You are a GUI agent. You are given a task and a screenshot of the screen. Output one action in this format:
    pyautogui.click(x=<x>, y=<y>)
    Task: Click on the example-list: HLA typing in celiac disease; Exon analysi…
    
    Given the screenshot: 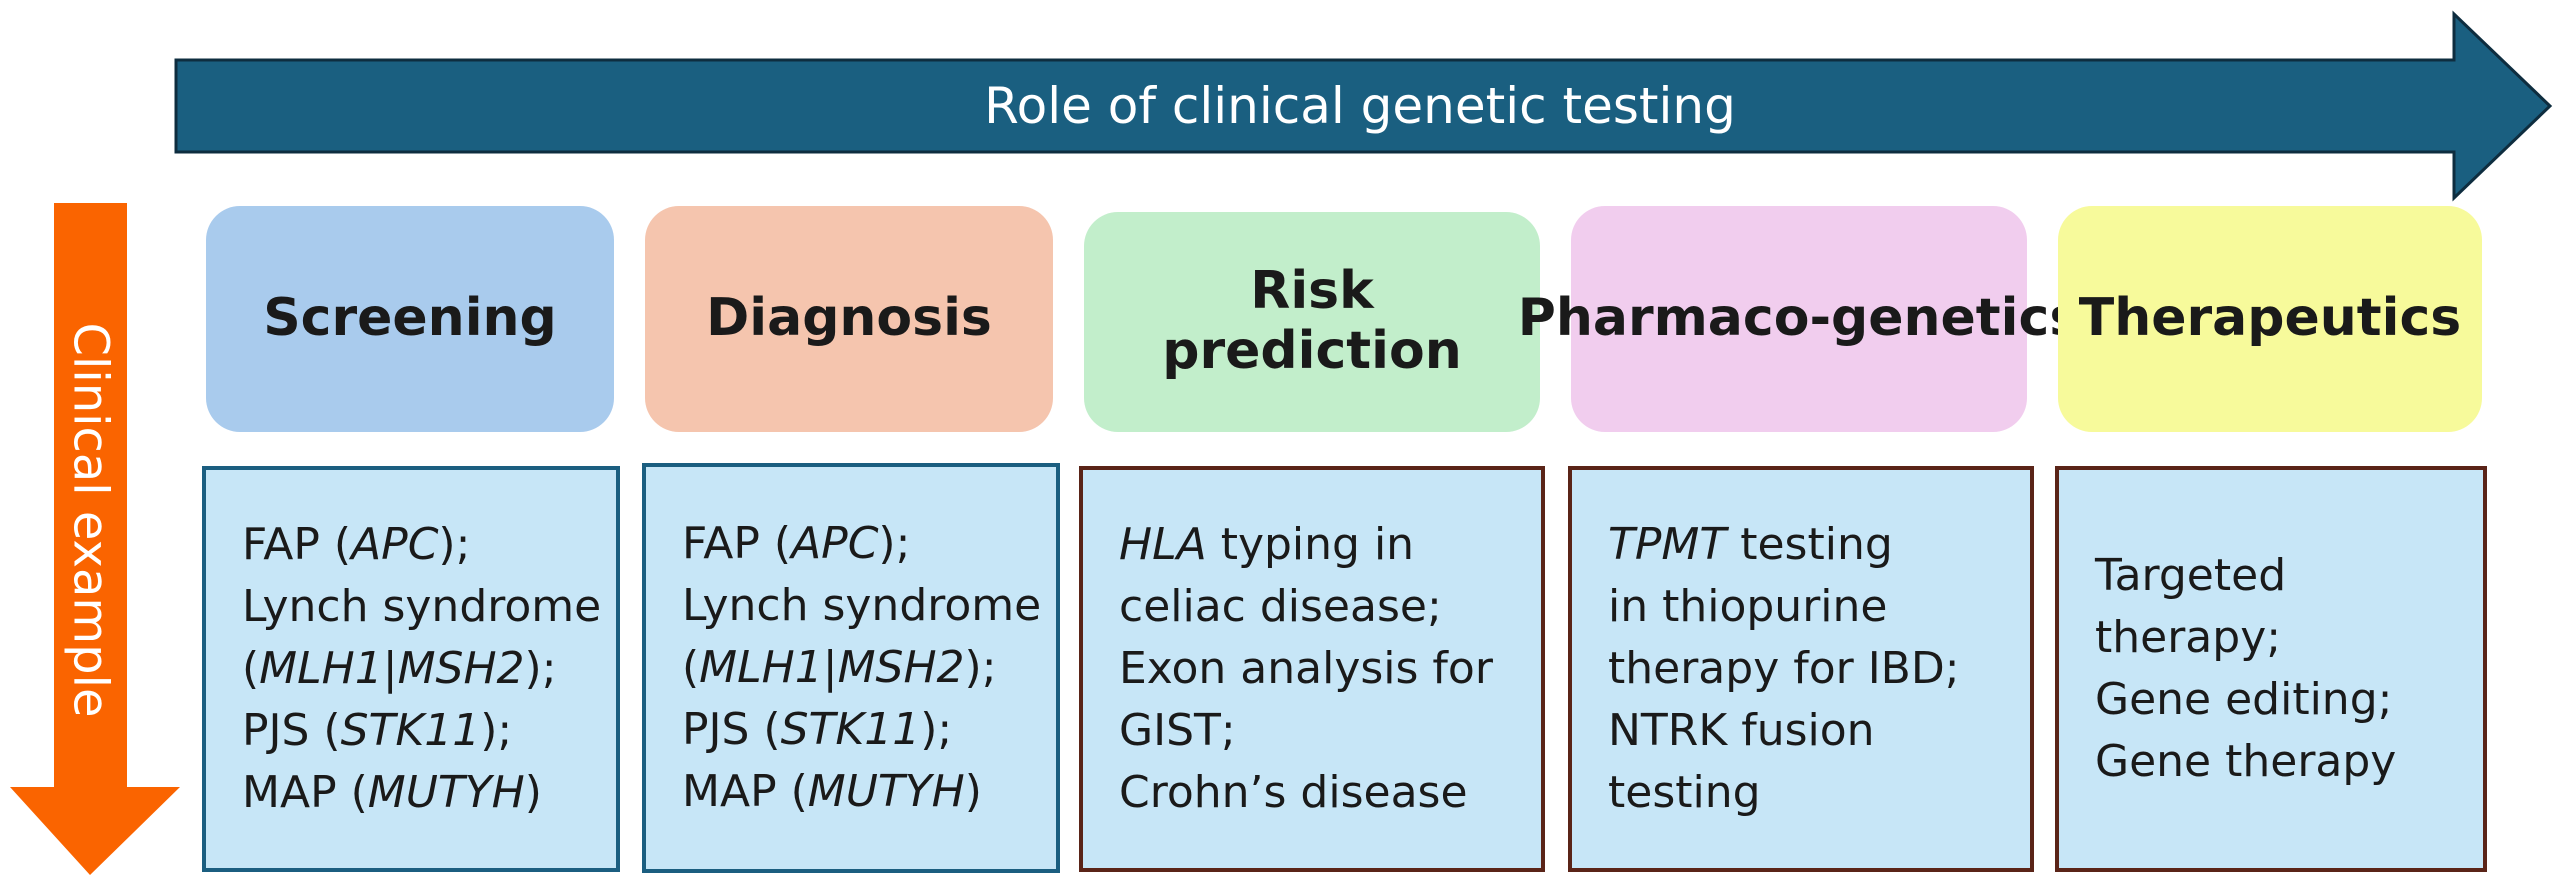 What is the action you would take?
    pyautogui.click(x=1306, y=669)
    